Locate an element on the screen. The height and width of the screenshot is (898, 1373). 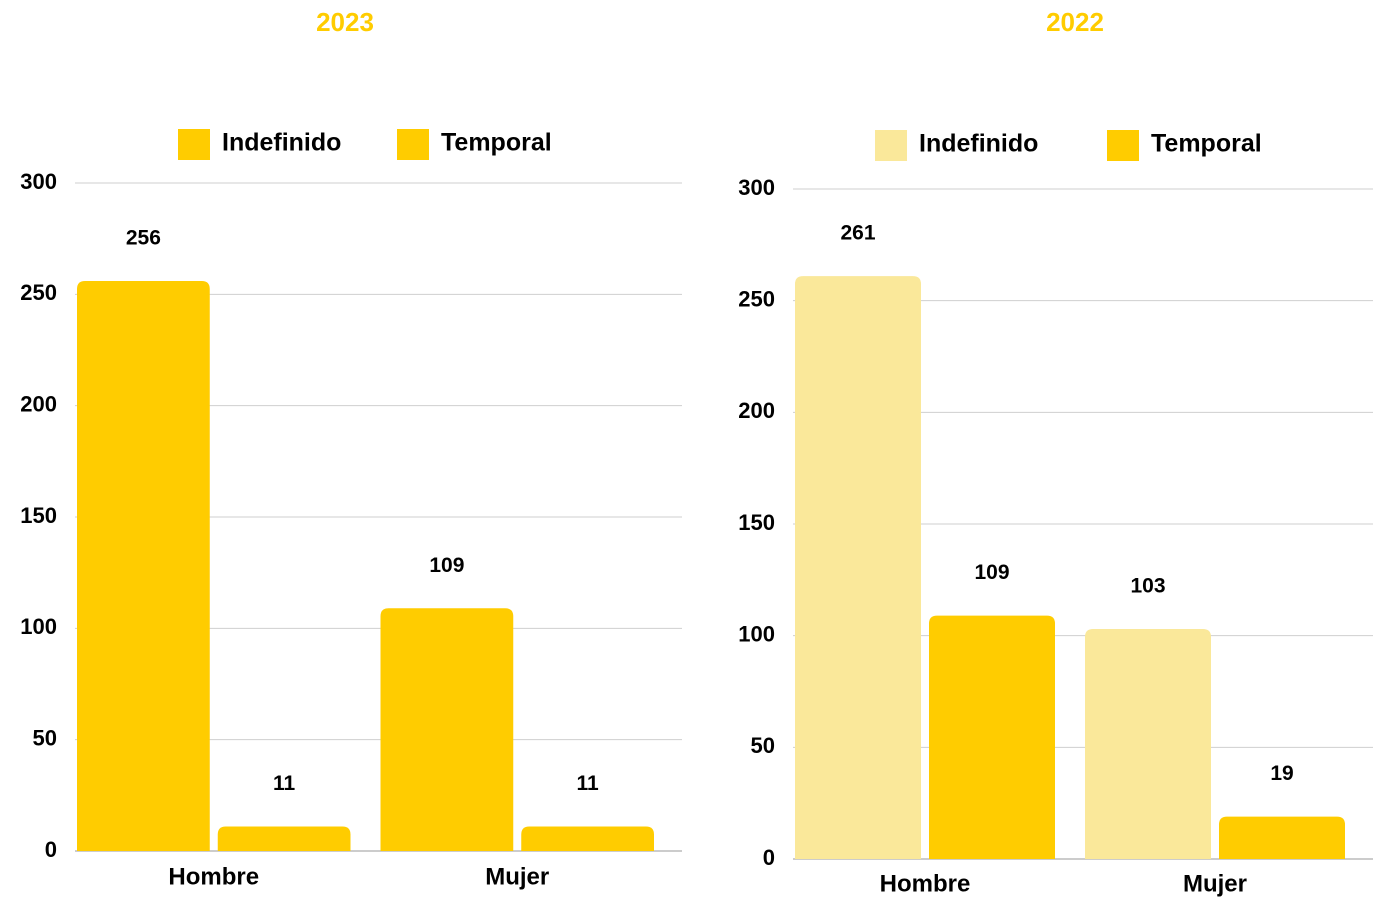
data-label: 19 is located at coordinates (1281, 773).